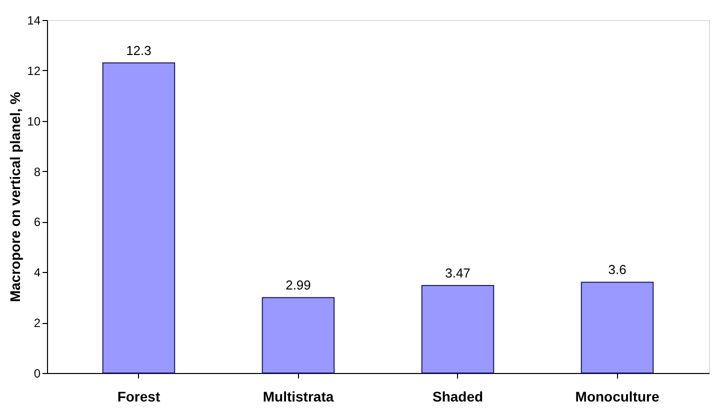  I want to click on y-tick-label: 4, so click(37, 273).